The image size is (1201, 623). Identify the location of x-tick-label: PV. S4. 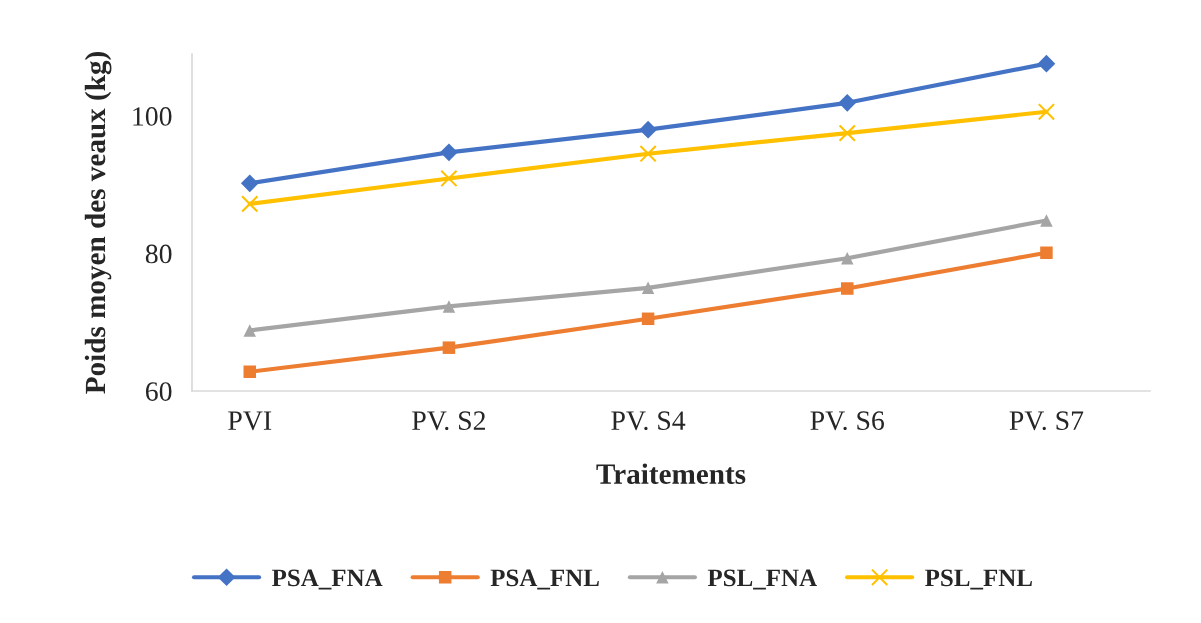
(648, 421).